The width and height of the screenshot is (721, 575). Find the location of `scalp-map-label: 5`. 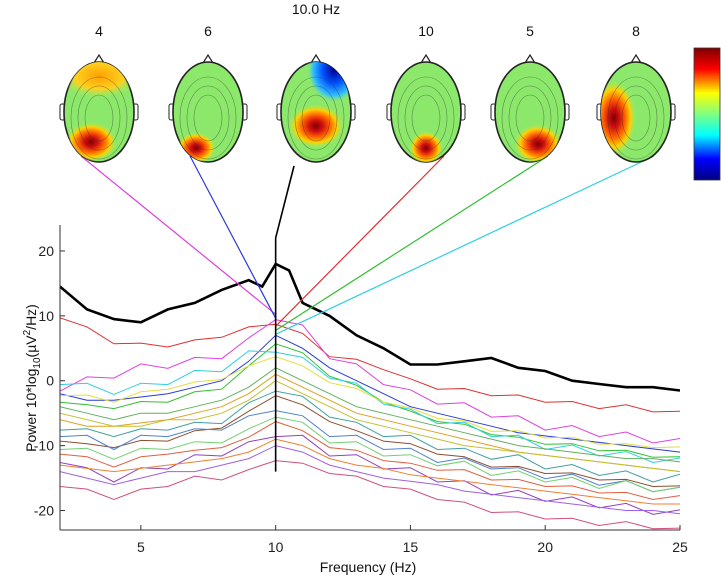

scalp-map-label: 5 is located at coordinates (530, 31).